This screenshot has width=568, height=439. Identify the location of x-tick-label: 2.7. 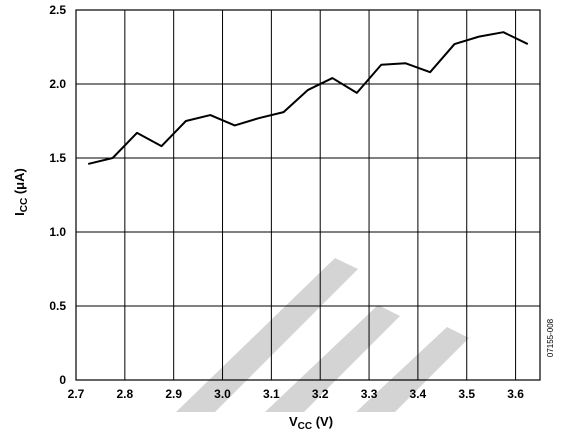
(76, 394).